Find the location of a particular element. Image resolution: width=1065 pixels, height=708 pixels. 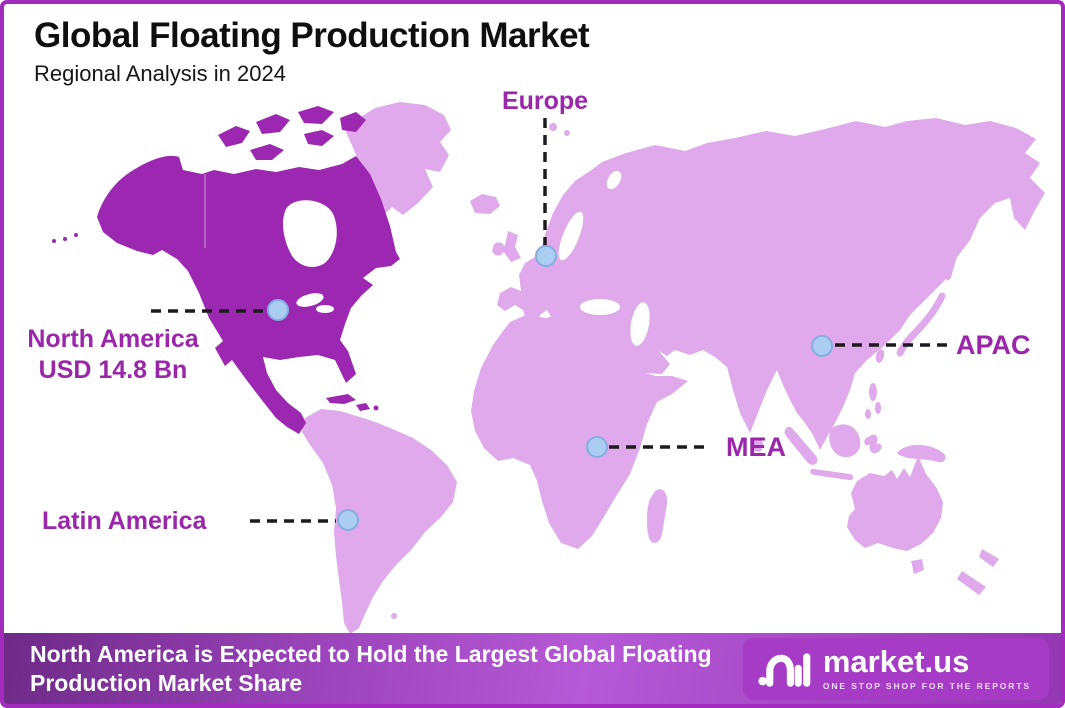

label-north-america: North America USD 14.8 Bn is located at coordinates (112, 354).